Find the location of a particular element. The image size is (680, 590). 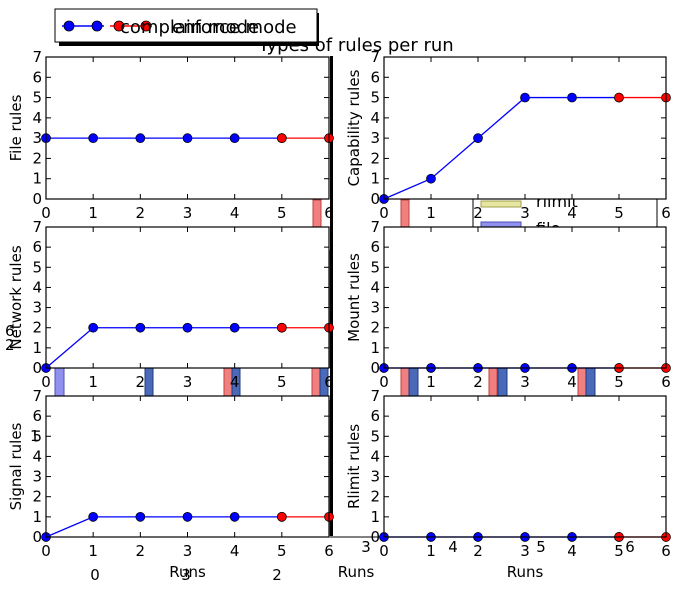

y-axis-label: Network rules is located at coordinates (16, 297).